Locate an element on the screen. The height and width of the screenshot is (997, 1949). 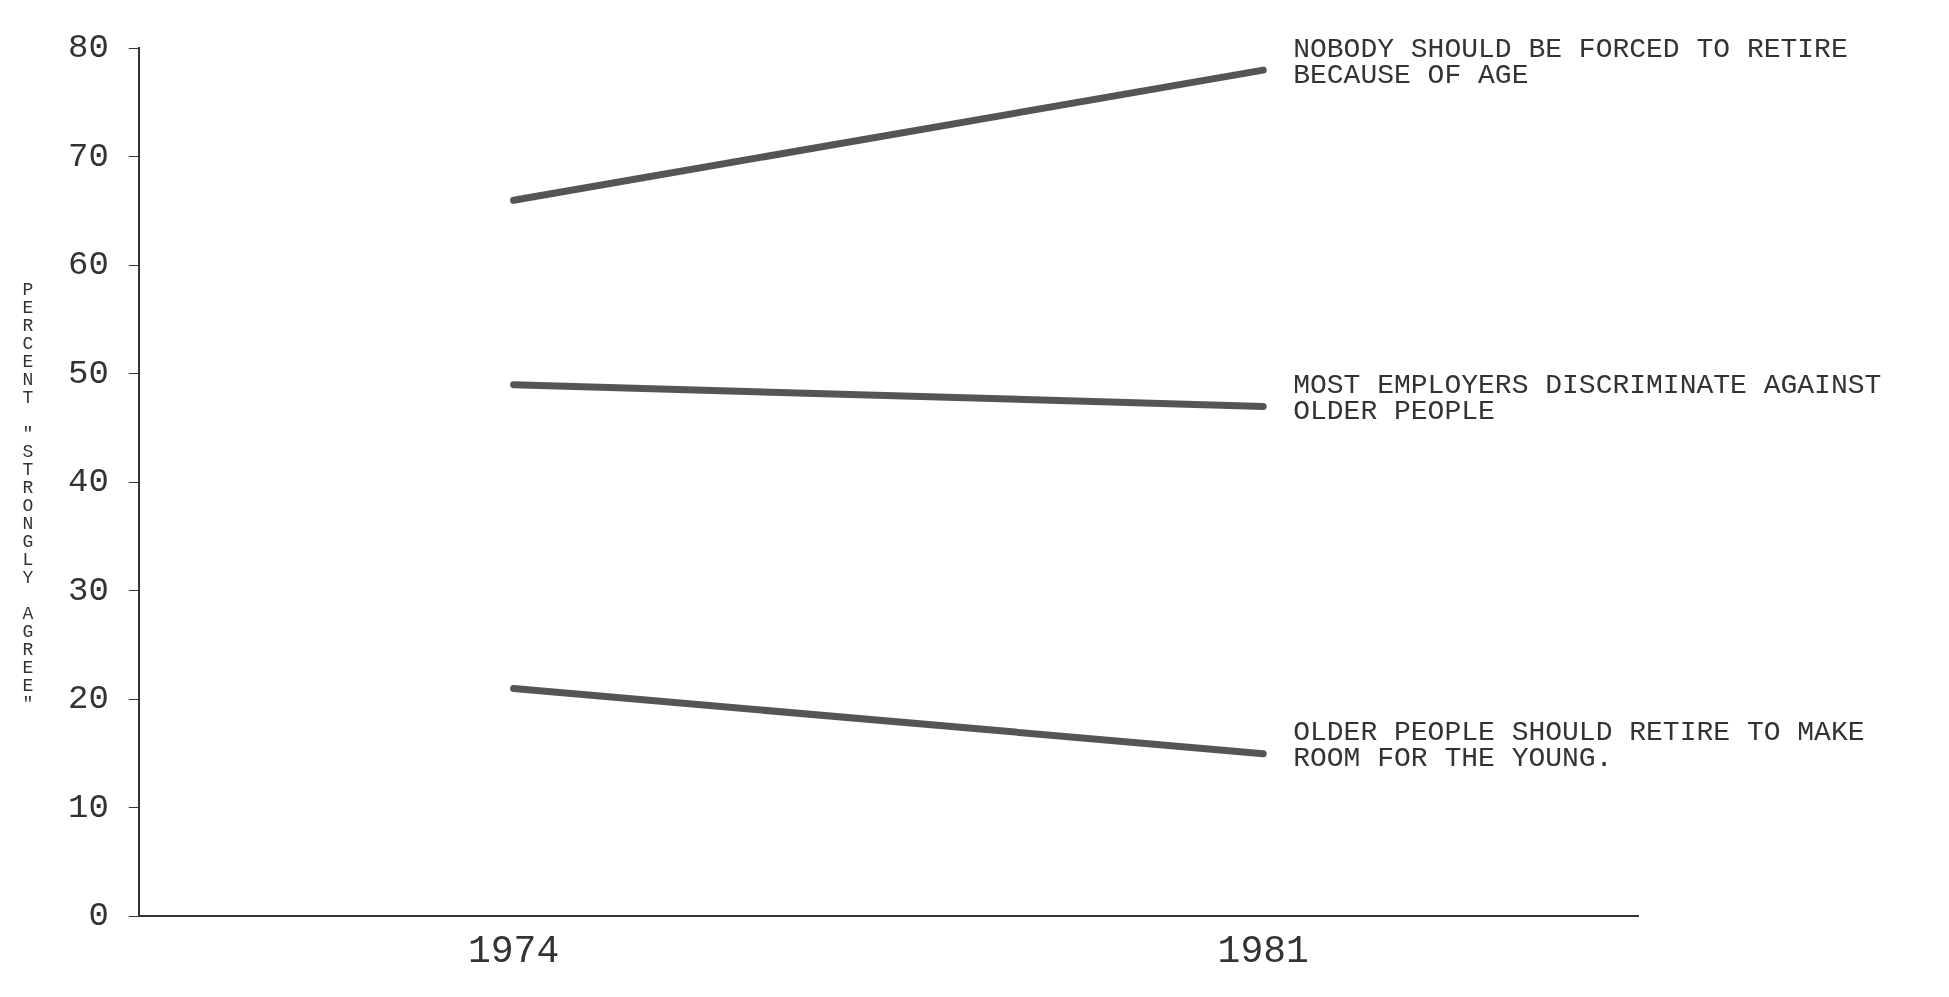
series-label: OLDER PEOPLE SHOULD RETIRE TO MAKE ROOM FOR THE YOUNG. is located at coordinates (1579, 746).